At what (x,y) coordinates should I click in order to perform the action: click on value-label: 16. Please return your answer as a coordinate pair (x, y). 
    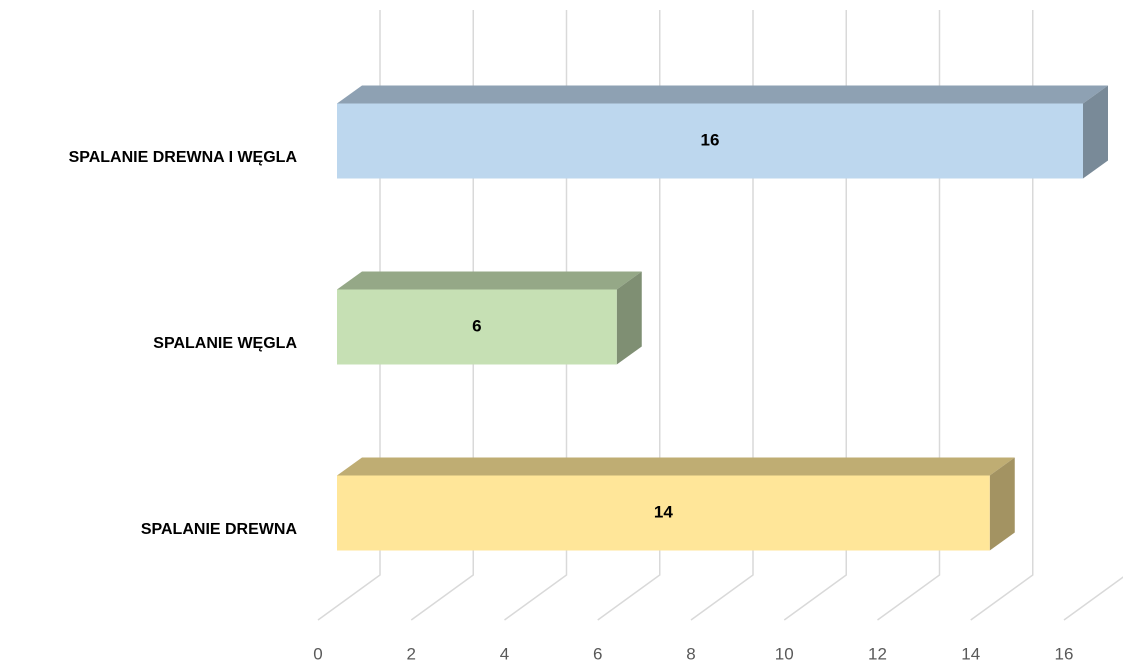
    Looking at the image, I should click on (710, 139).